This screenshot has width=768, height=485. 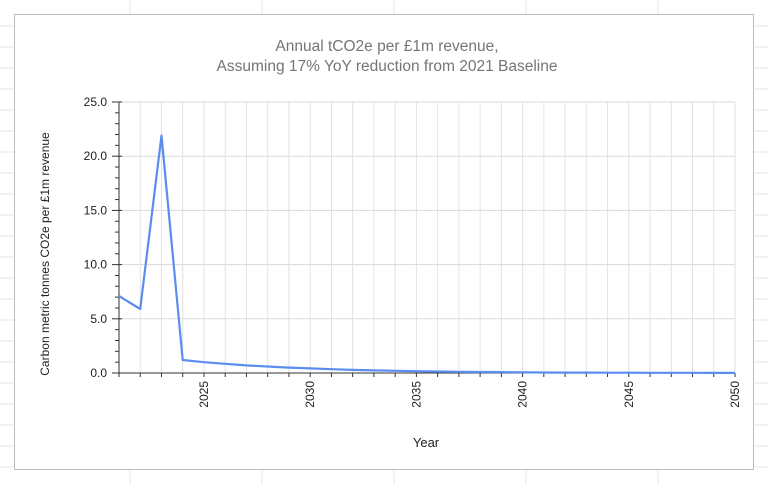 I want to click on y-axis-ticks: 0.0 5.0 10.0 15.0 20.0 25.0, so click(x=103, y=237).